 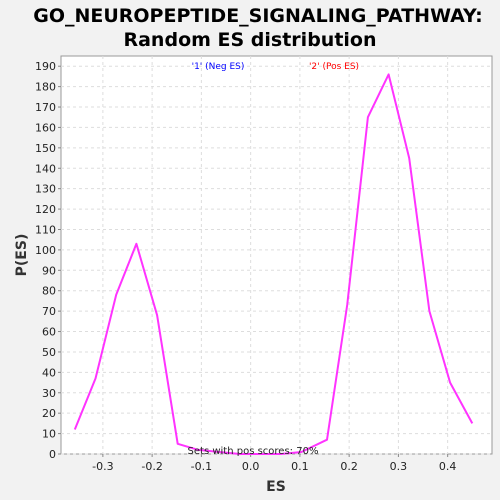 What do you see at coordinates (251, 466) in the screenshot?
I see `x-tick-label: 0.0` at bounding box center [251, 466].